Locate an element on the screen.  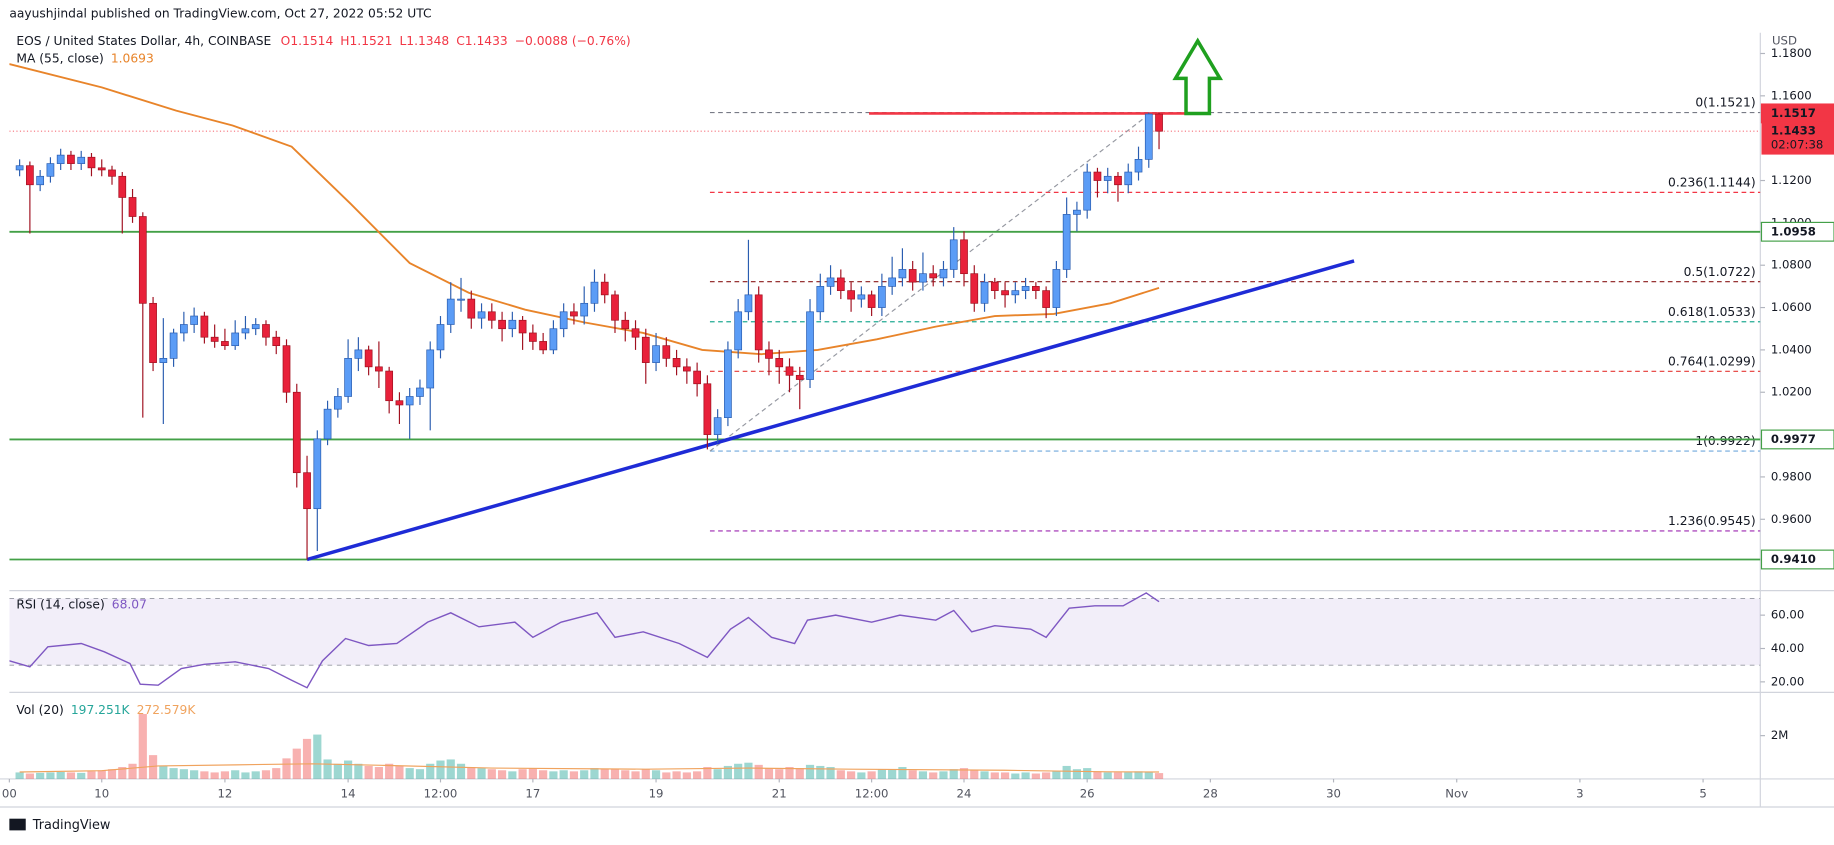
volume-pane is located at coordinates (589, 746).